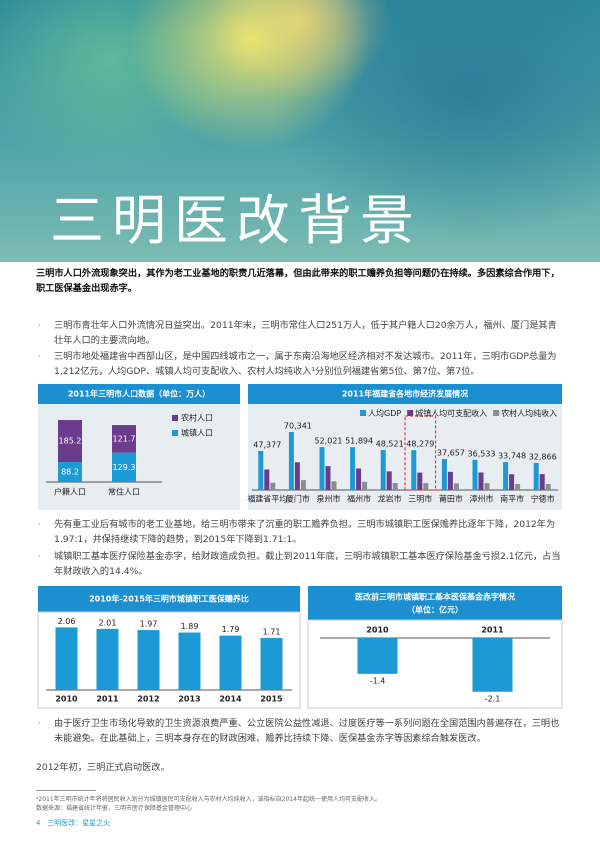  I want to click on data-label: 2.06, so click(67, 621).